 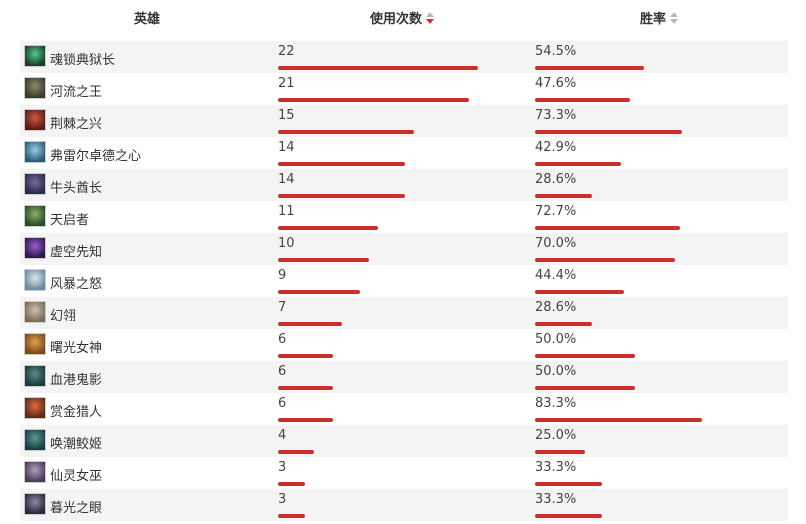 I want to click on hero-name: 河流之王, so click(x=76, y=92).